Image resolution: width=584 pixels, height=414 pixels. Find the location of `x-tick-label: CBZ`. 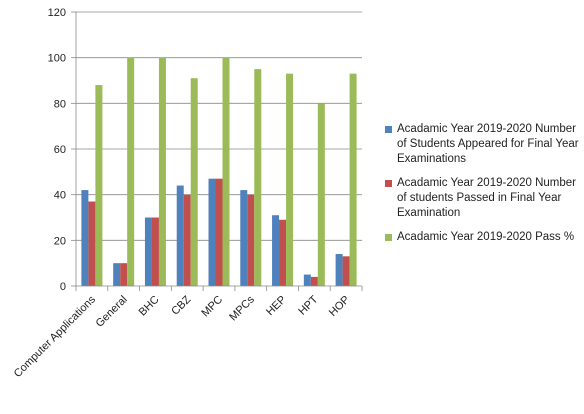

x-tick-label: CBZ is located at coordinates (181, 305).